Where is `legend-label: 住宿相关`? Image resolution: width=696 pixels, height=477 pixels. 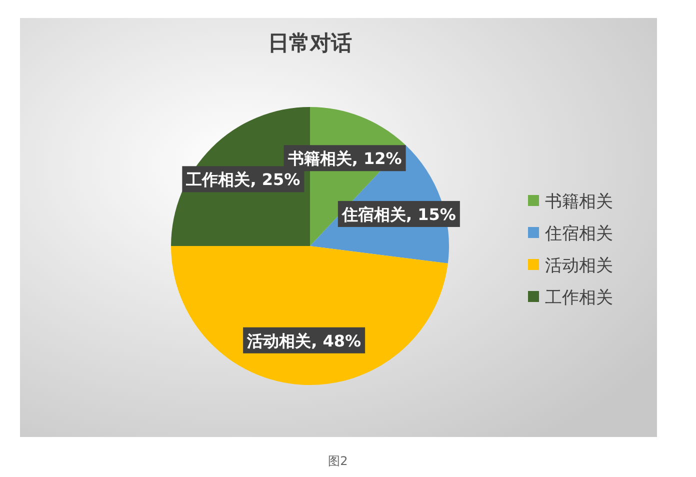 legend-label: 住宿相关 is located at coordinates (578, 234).